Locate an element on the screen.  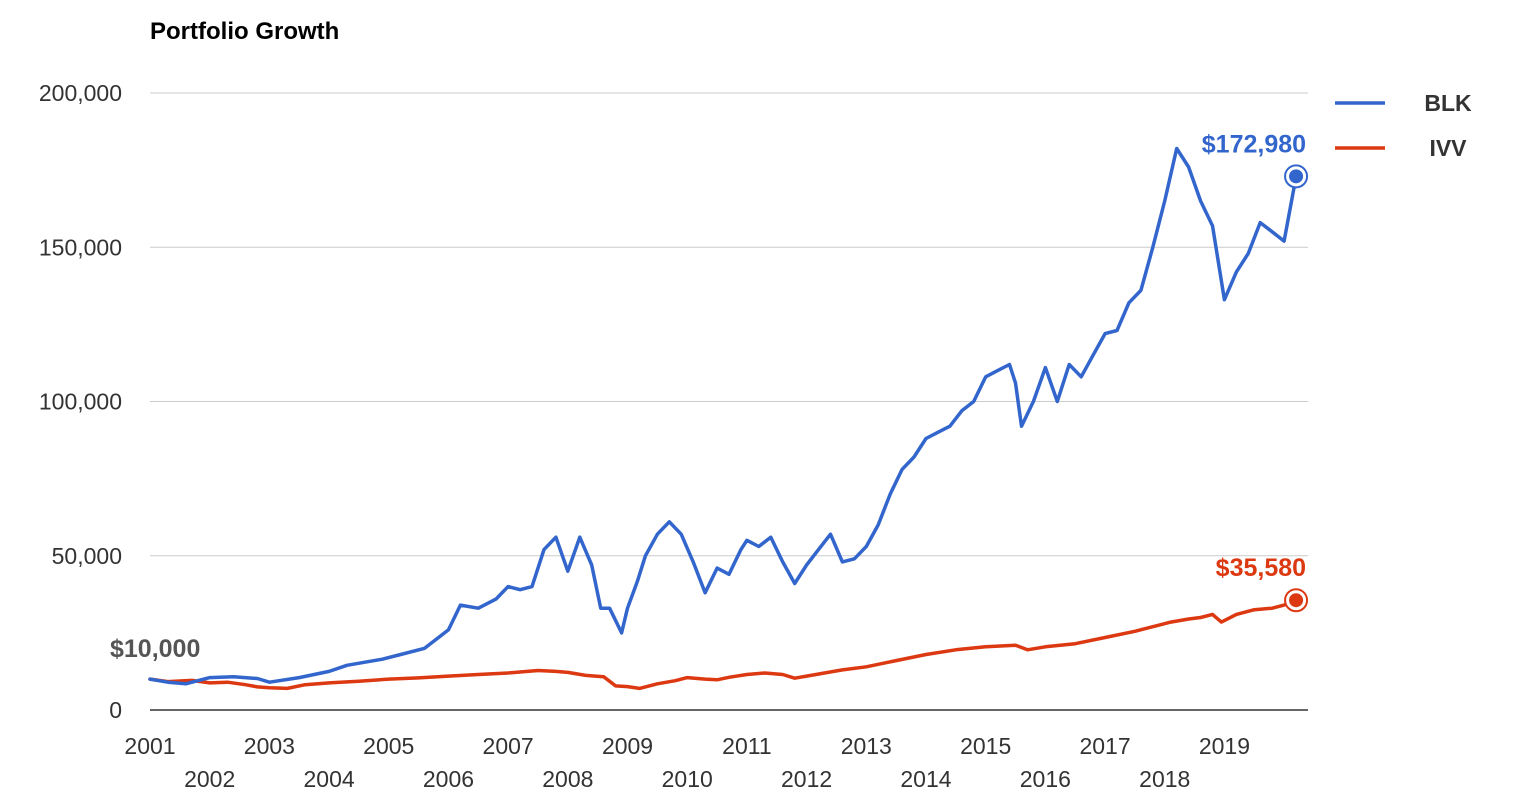
x-tick-label: 2009 is located at coordinates (627, 746).